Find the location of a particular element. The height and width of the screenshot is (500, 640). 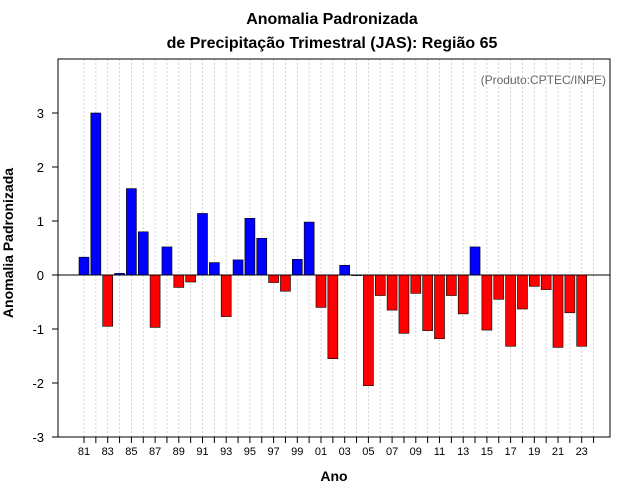

x-tick-label: 91 is located at coordinates (202, 452).